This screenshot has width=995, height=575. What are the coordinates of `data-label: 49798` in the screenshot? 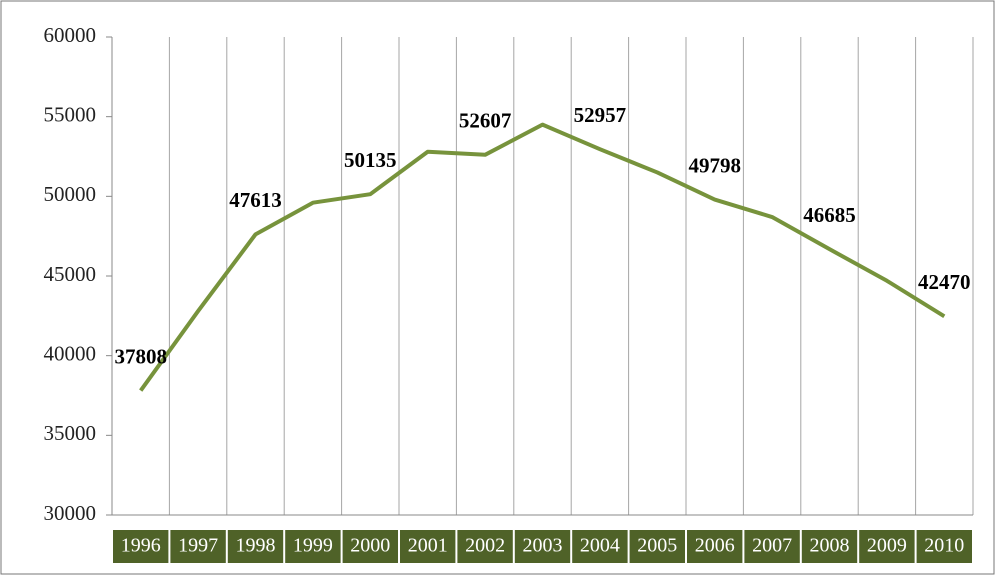 It's located at (714, 165).